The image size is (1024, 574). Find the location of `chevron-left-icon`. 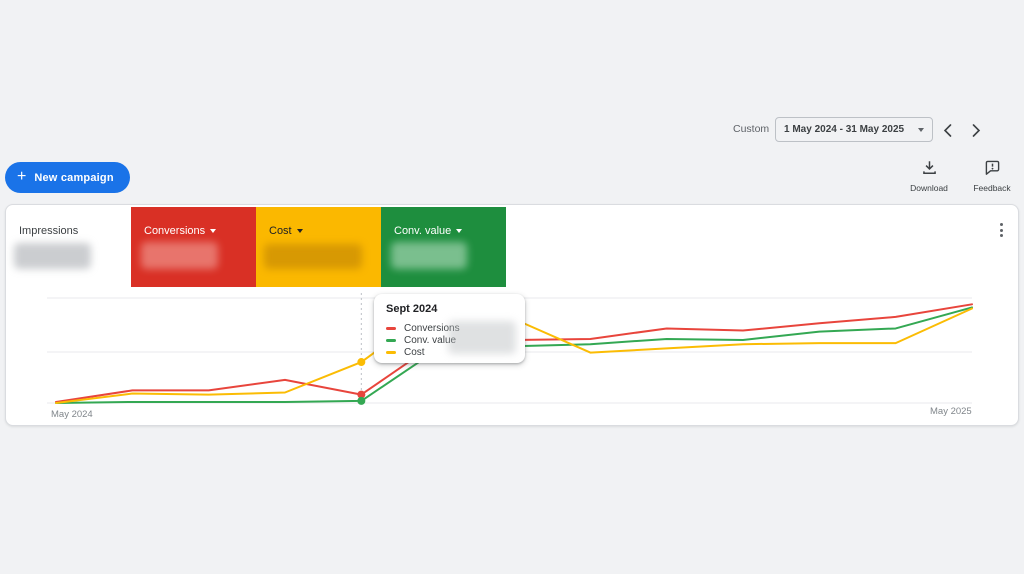

chevron-left-icon is located at coordinates (947, 130).